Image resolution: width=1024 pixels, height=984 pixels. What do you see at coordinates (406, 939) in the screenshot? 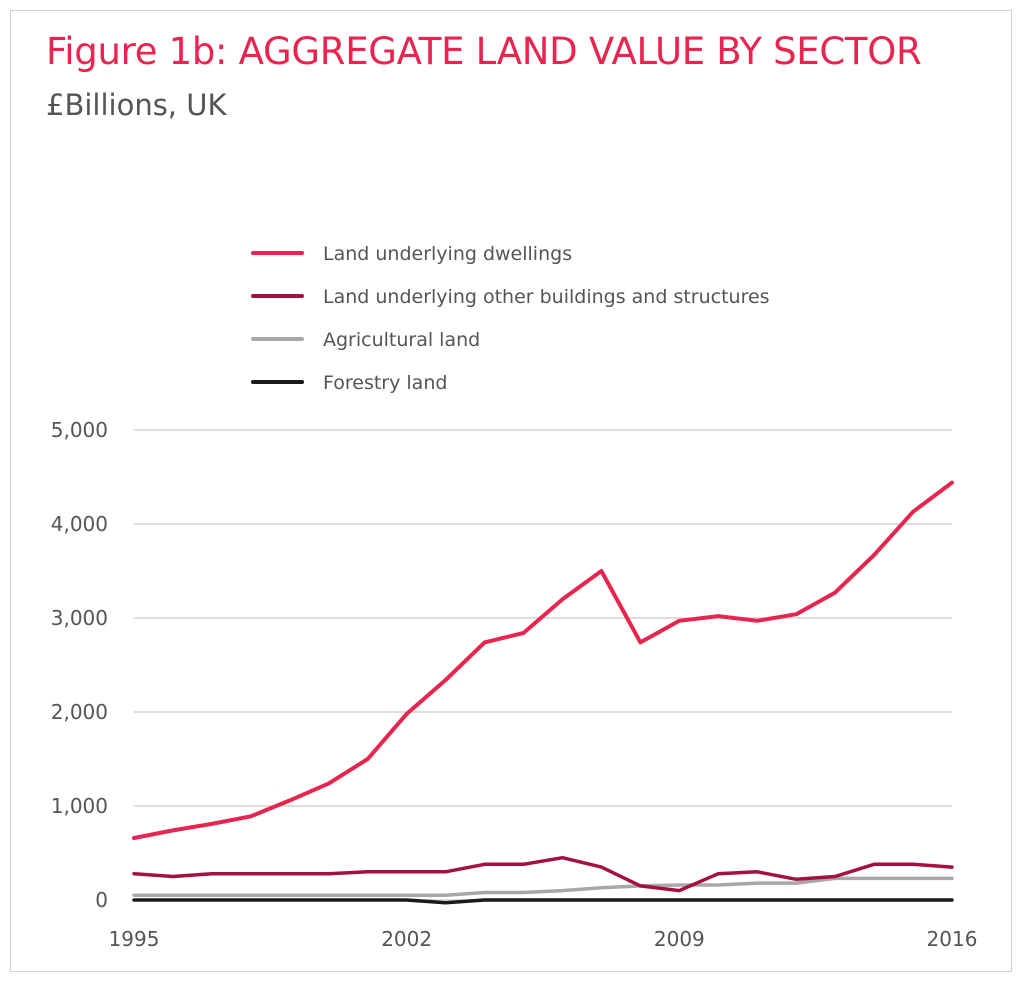
I see `x-tick-label-2002: 2002` at bounding box center [406, 939].